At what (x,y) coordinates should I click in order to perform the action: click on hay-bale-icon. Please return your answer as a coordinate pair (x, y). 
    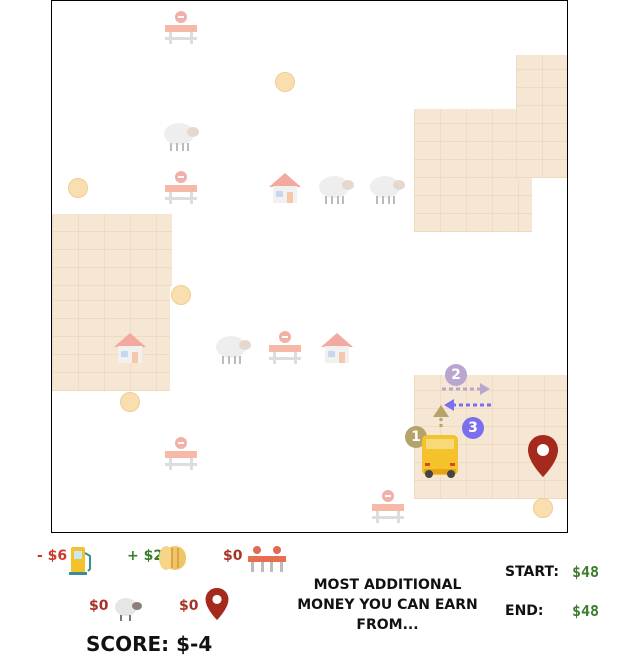
    Looking at the image, I should click on (172, 558).